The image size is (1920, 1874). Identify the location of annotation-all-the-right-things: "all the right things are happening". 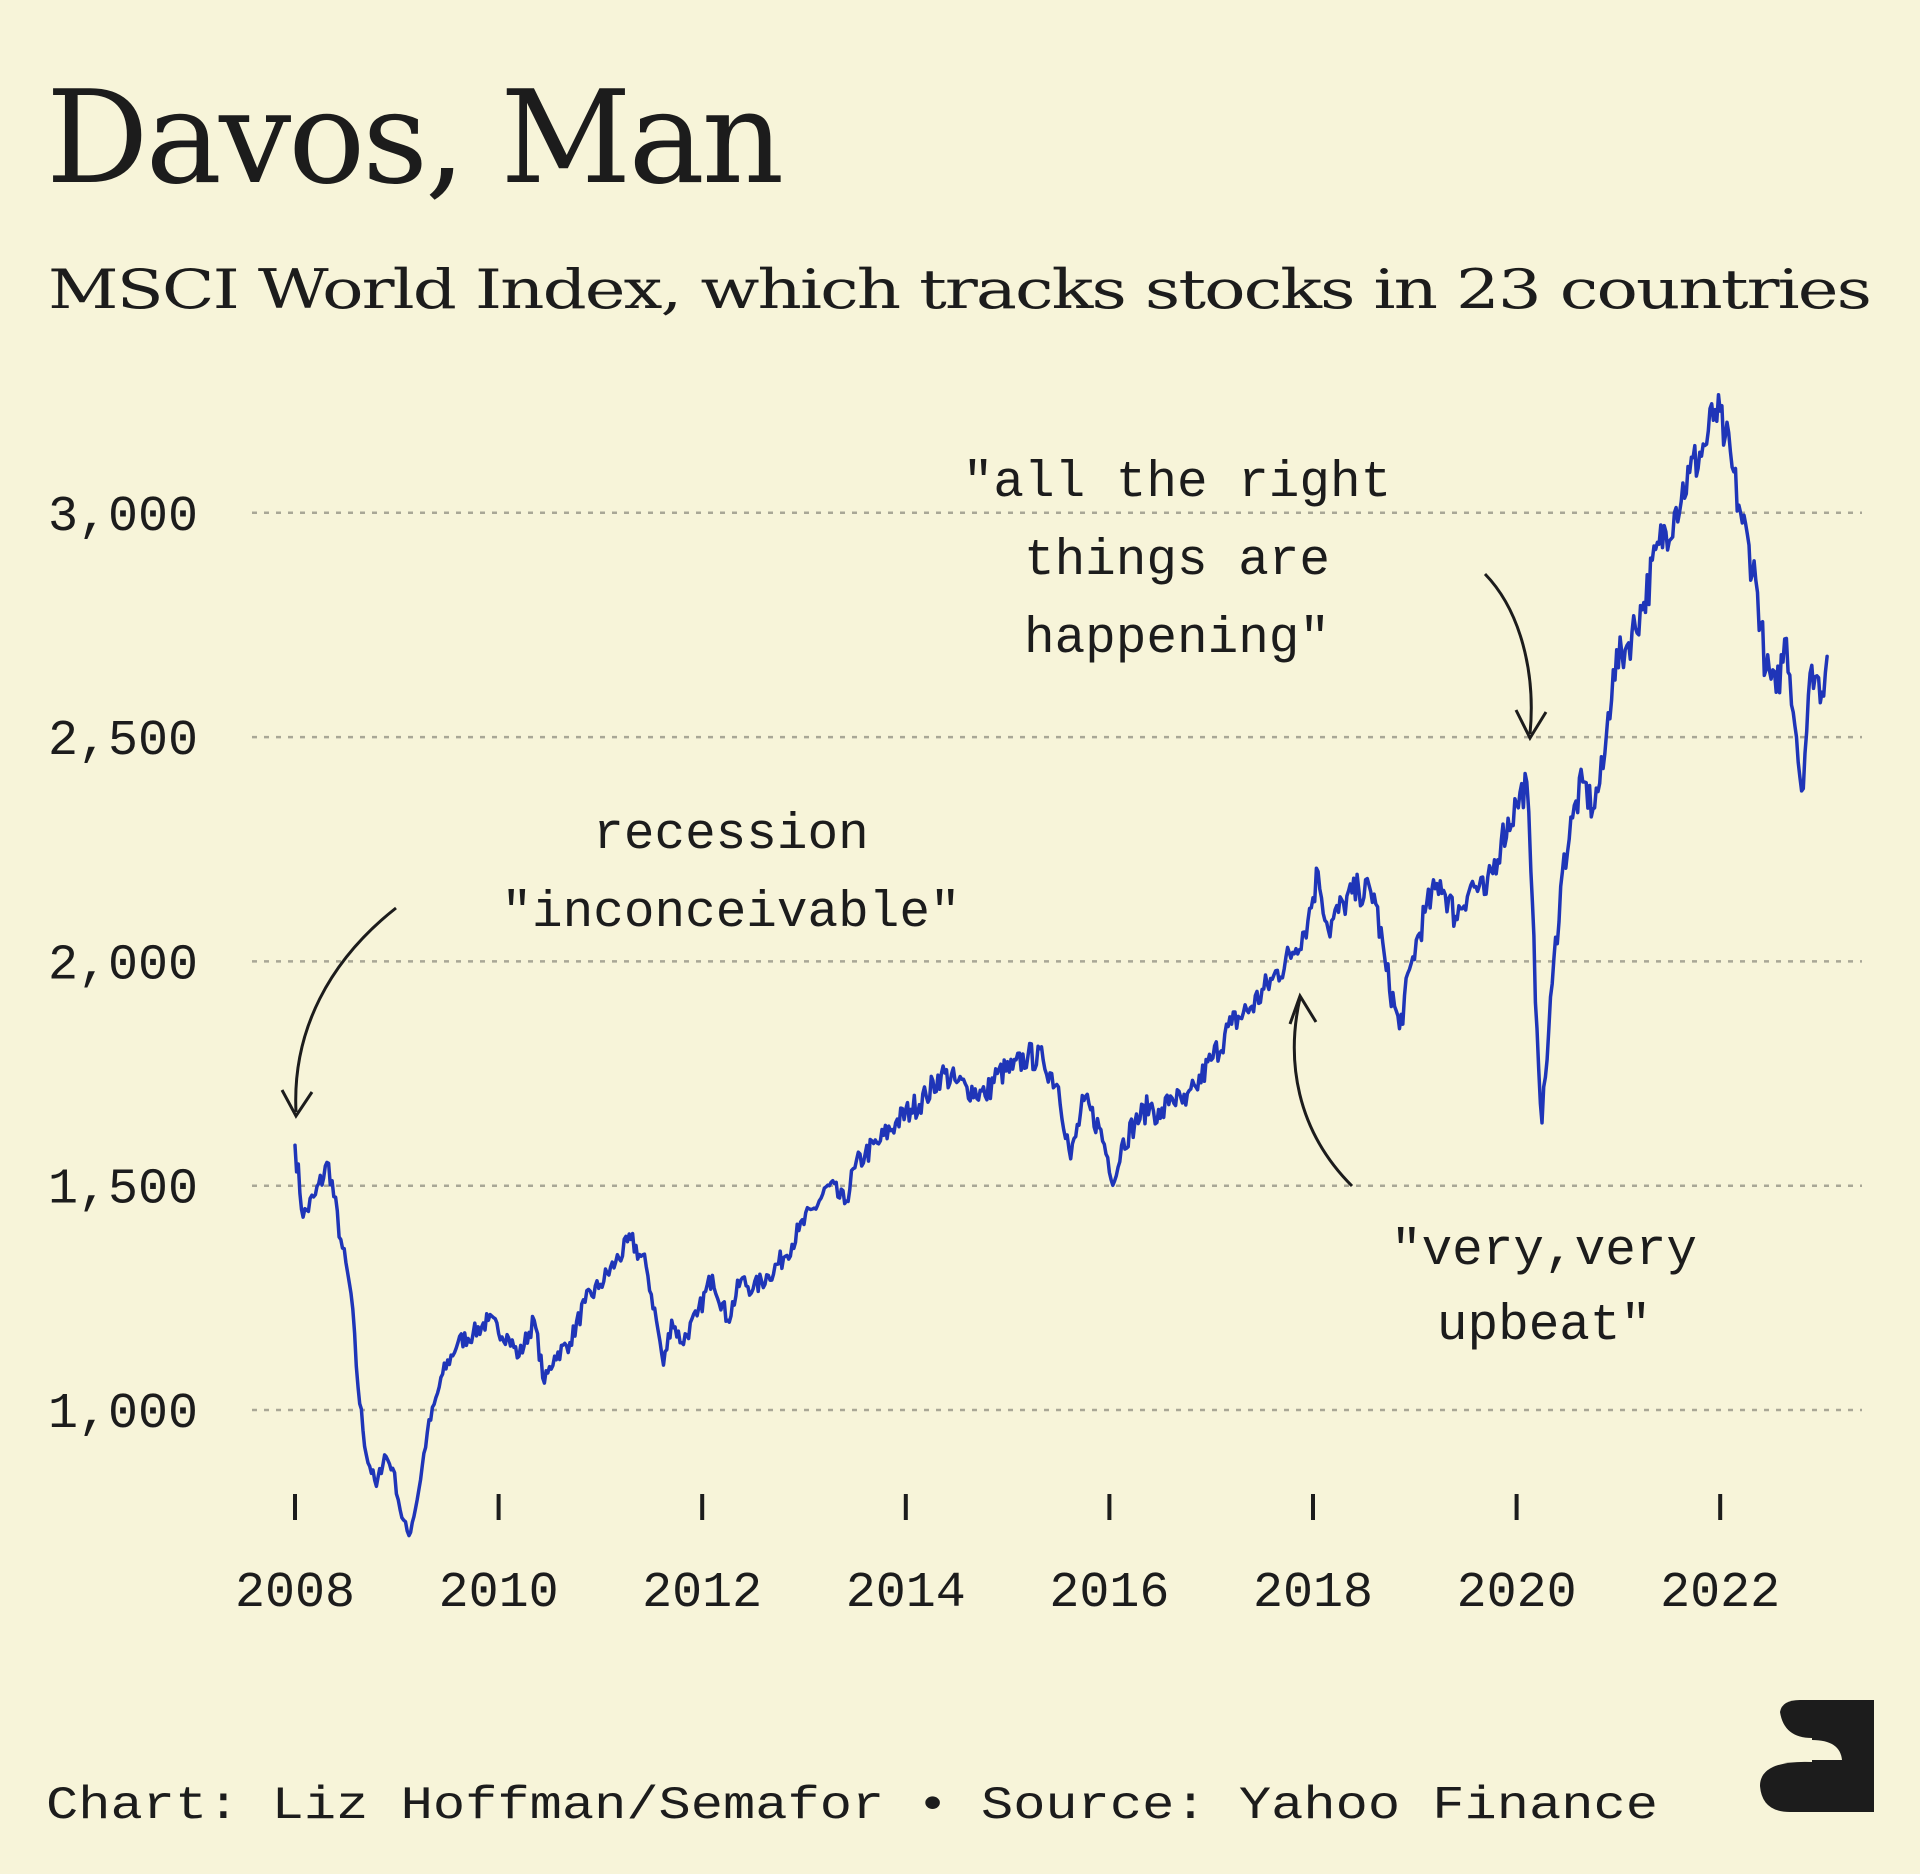
(1255, 598).